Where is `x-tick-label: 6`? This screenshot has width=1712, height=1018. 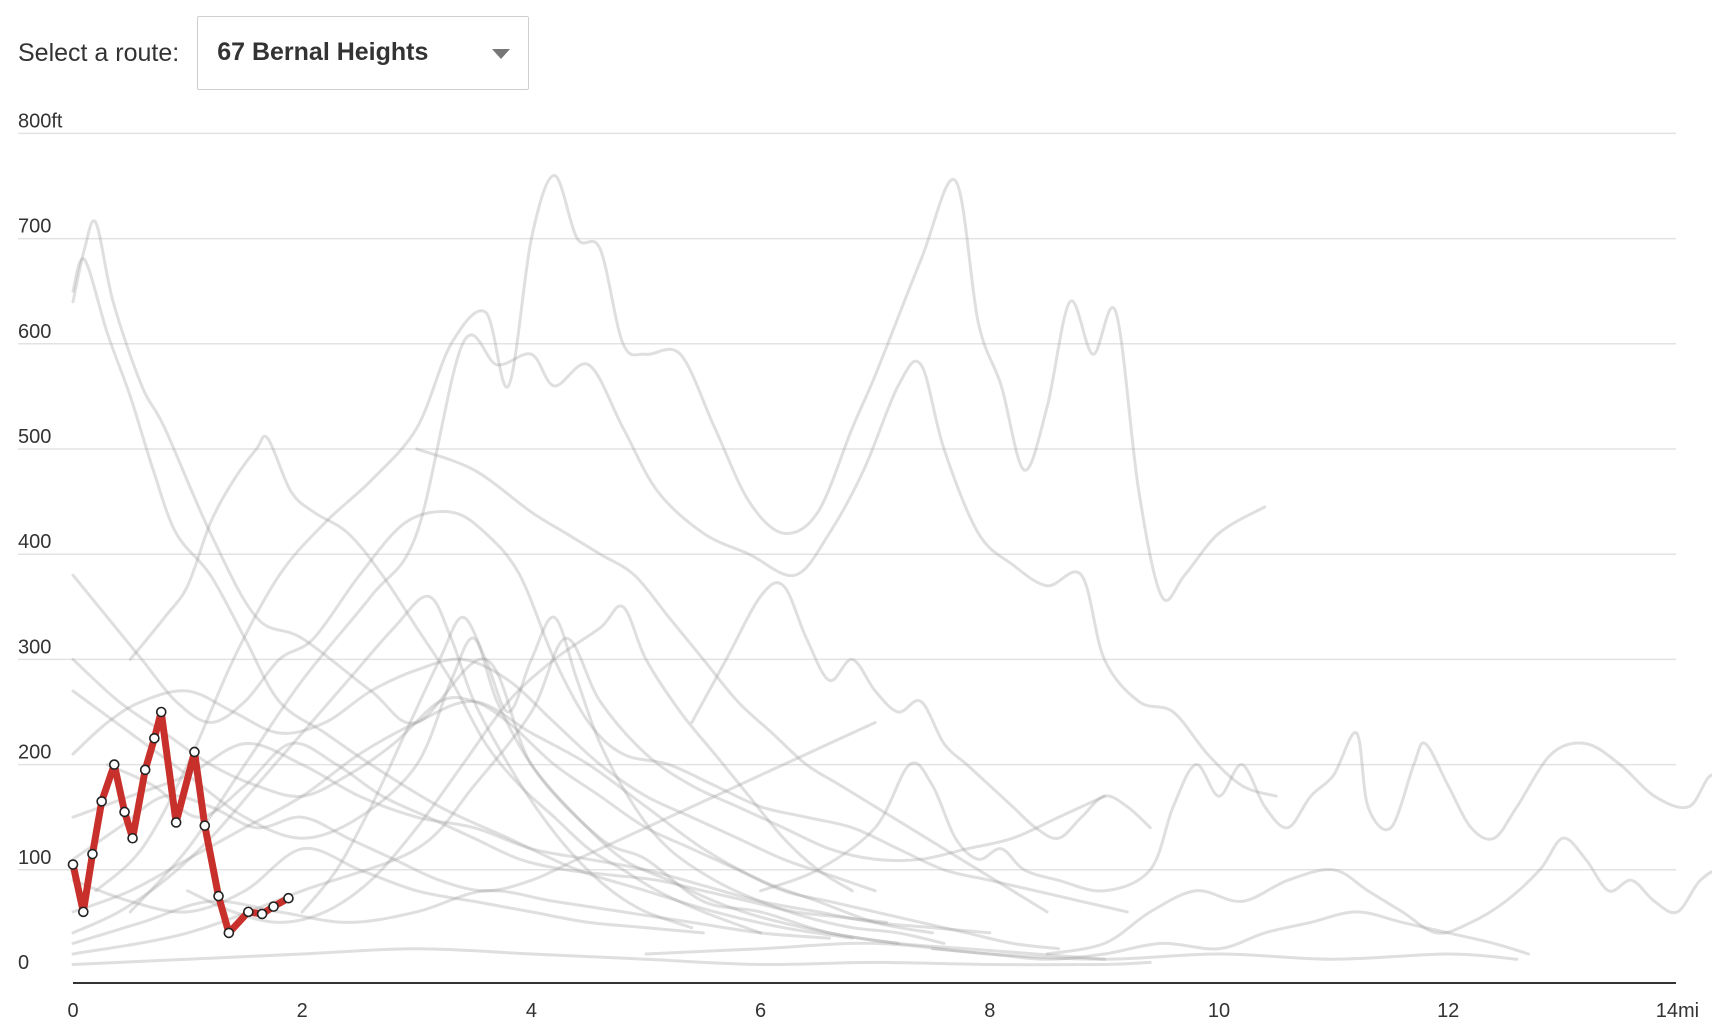 x-tick-label: 6 is located at coordinates (760, 1009).